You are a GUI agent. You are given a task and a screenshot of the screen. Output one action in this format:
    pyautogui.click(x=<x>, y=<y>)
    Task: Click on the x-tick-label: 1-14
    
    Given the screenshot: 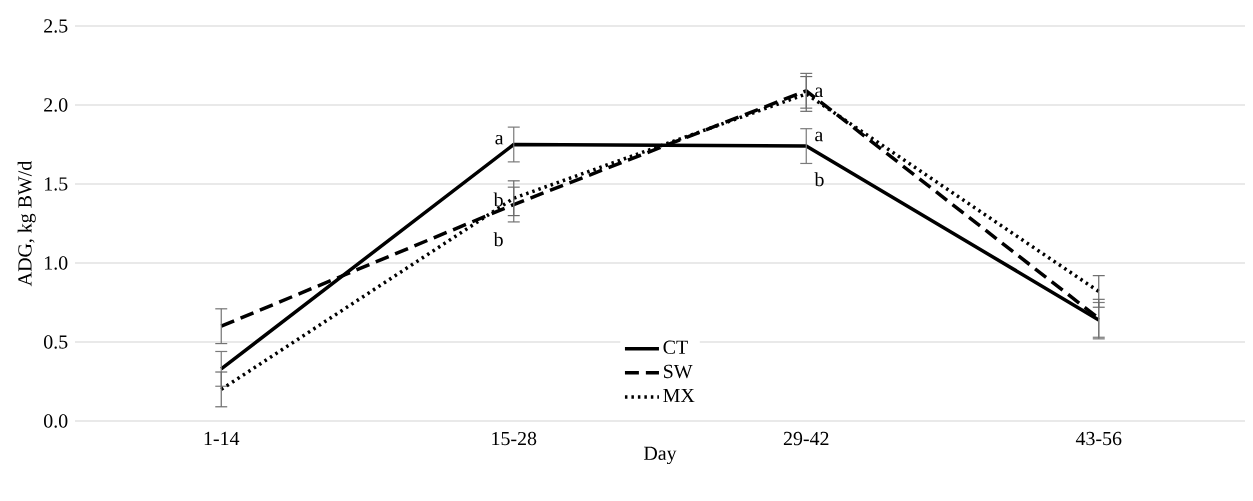 What is the action you would take?
    pyautogui.click(x=222, y=438)
    